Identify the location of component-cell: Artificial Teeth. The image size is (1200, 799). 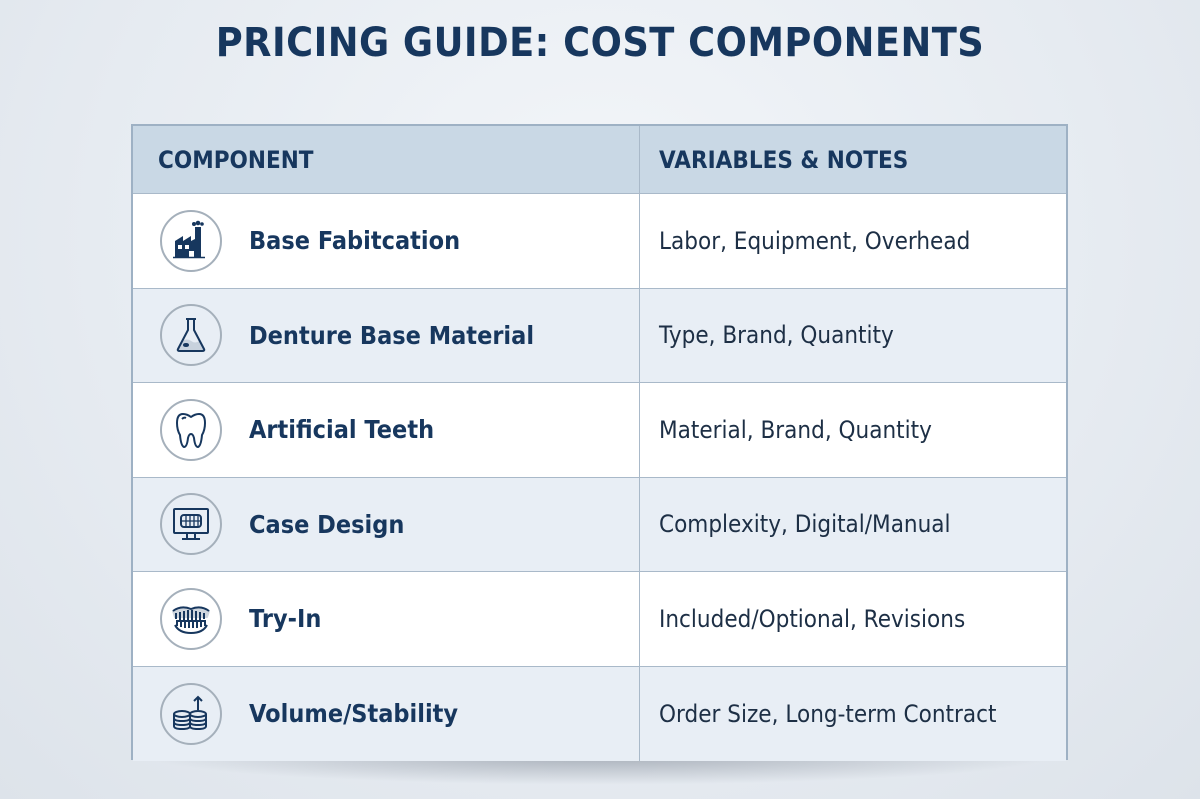
(386, 430).